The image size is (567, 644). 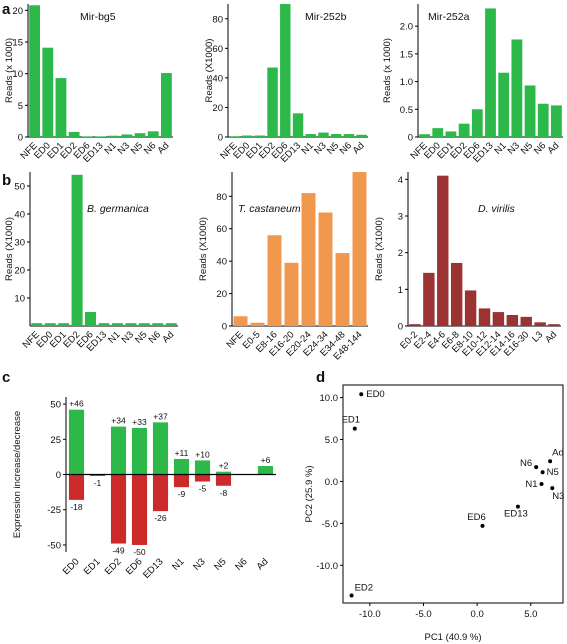 I want to click on data-label: +6, so click(x=266, y=460).